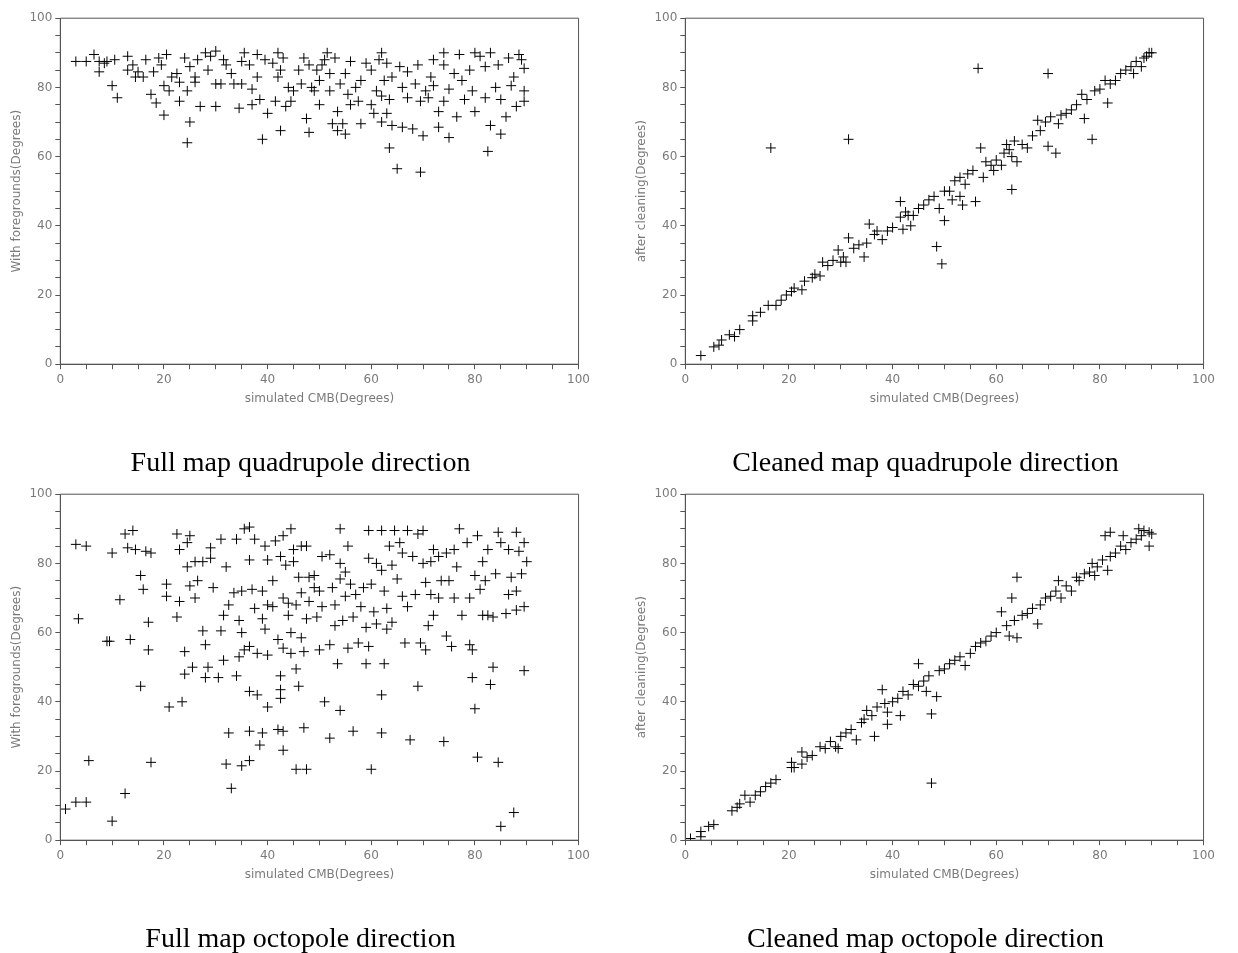  What do you see at coordinates (925, 462) in the screenshot?
I see `text: Cleaned map quadrupole direction` at bounding box center [925, 462].